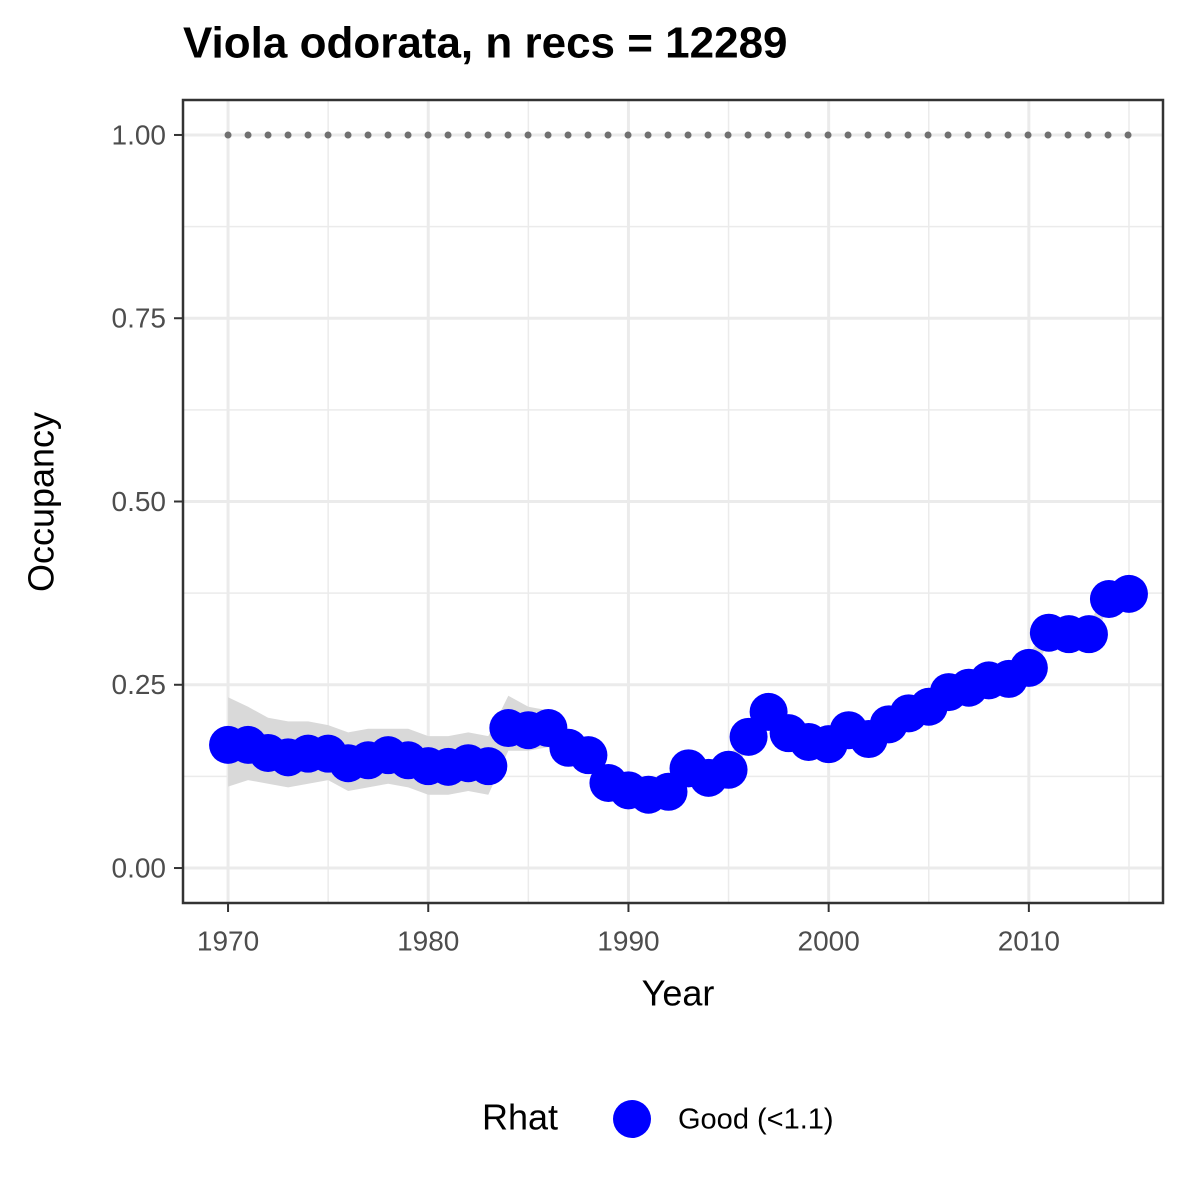  I want to click on y-tick-label: 0.00, so click(139, 867).